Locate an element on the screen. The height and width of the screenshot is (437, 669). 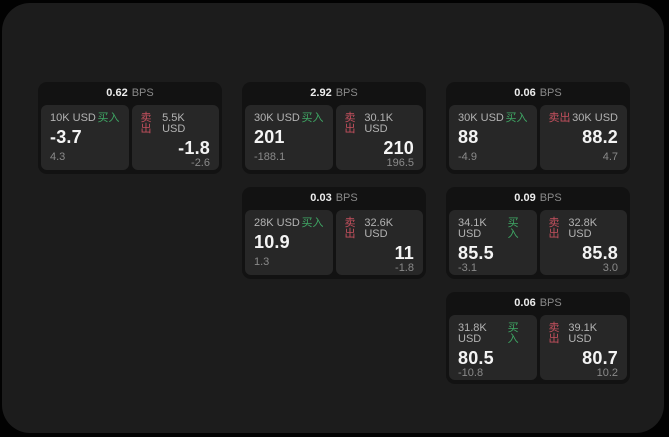
sell-quote-tile: 卖出 5.5K USD -1.8 -2.6 is located at coordinates (175, 137).